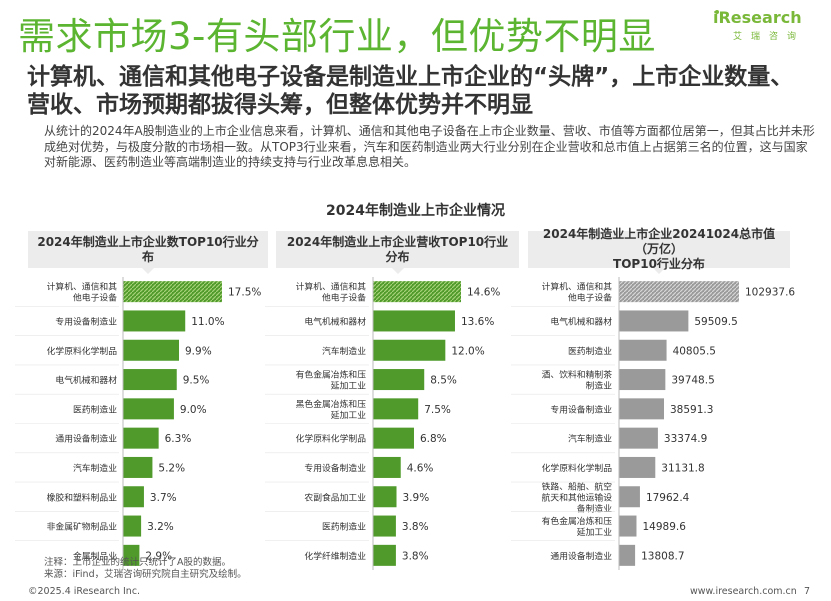 The width and height of the screenshot is (831, 601). What do you see at coordinates (577, 526) in the screenshot?
I see `chart3-category-label-9: 有色金属冶炼和压延加工业` at bounding box center [577, 526].